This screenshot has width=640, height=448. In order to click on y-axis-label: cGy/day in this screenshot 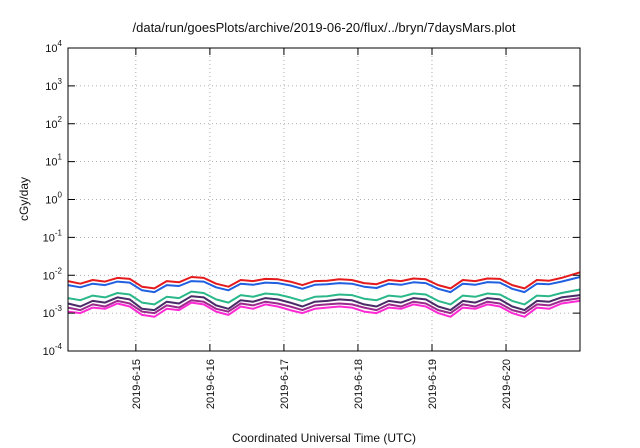, I will do `click(24, 199)`.